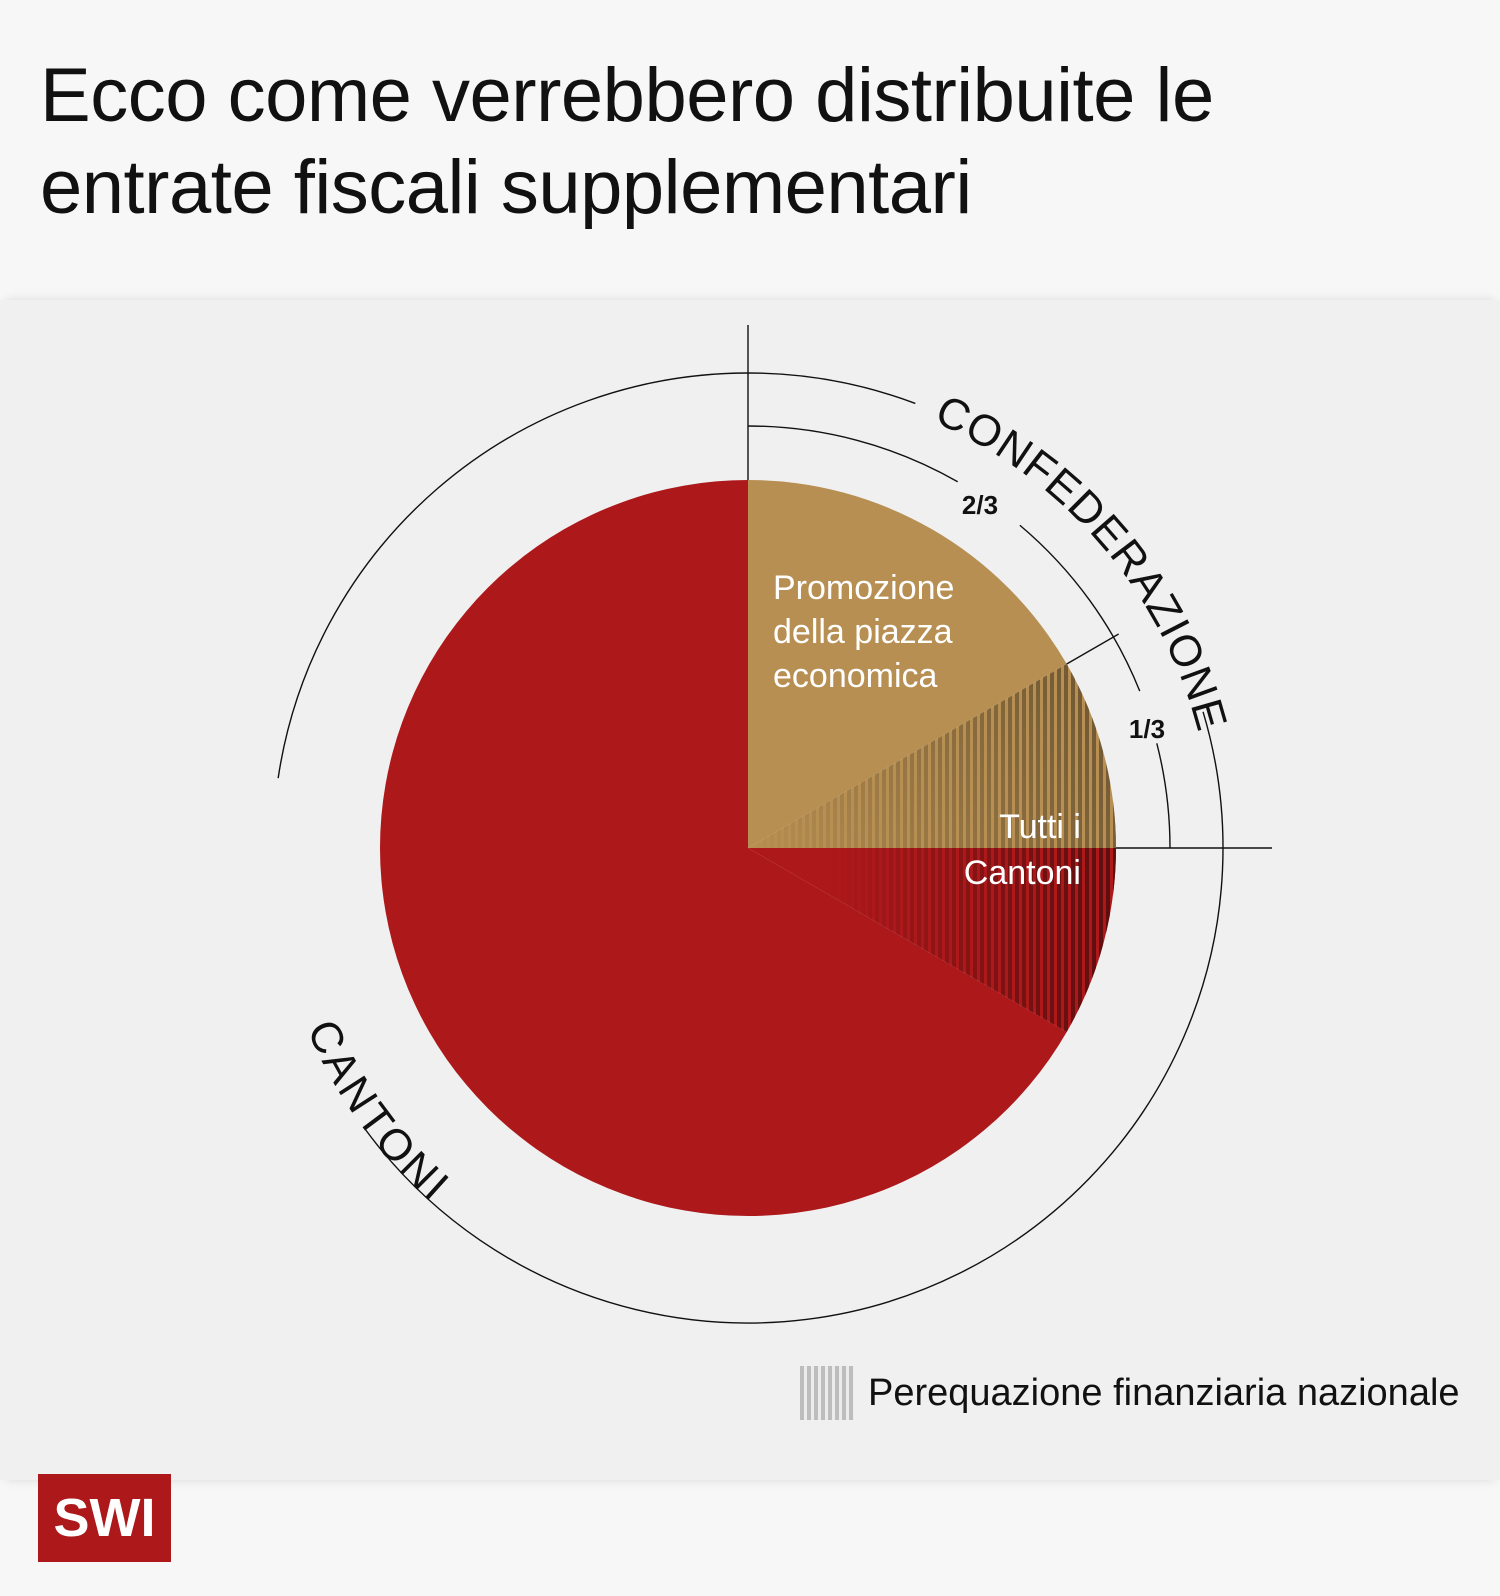 This screenshot has width=1500, height=1596. Describe the element at coordinates (863, 588) in the screenshot. I see `slice-label-promozione: Promozione` at that location.